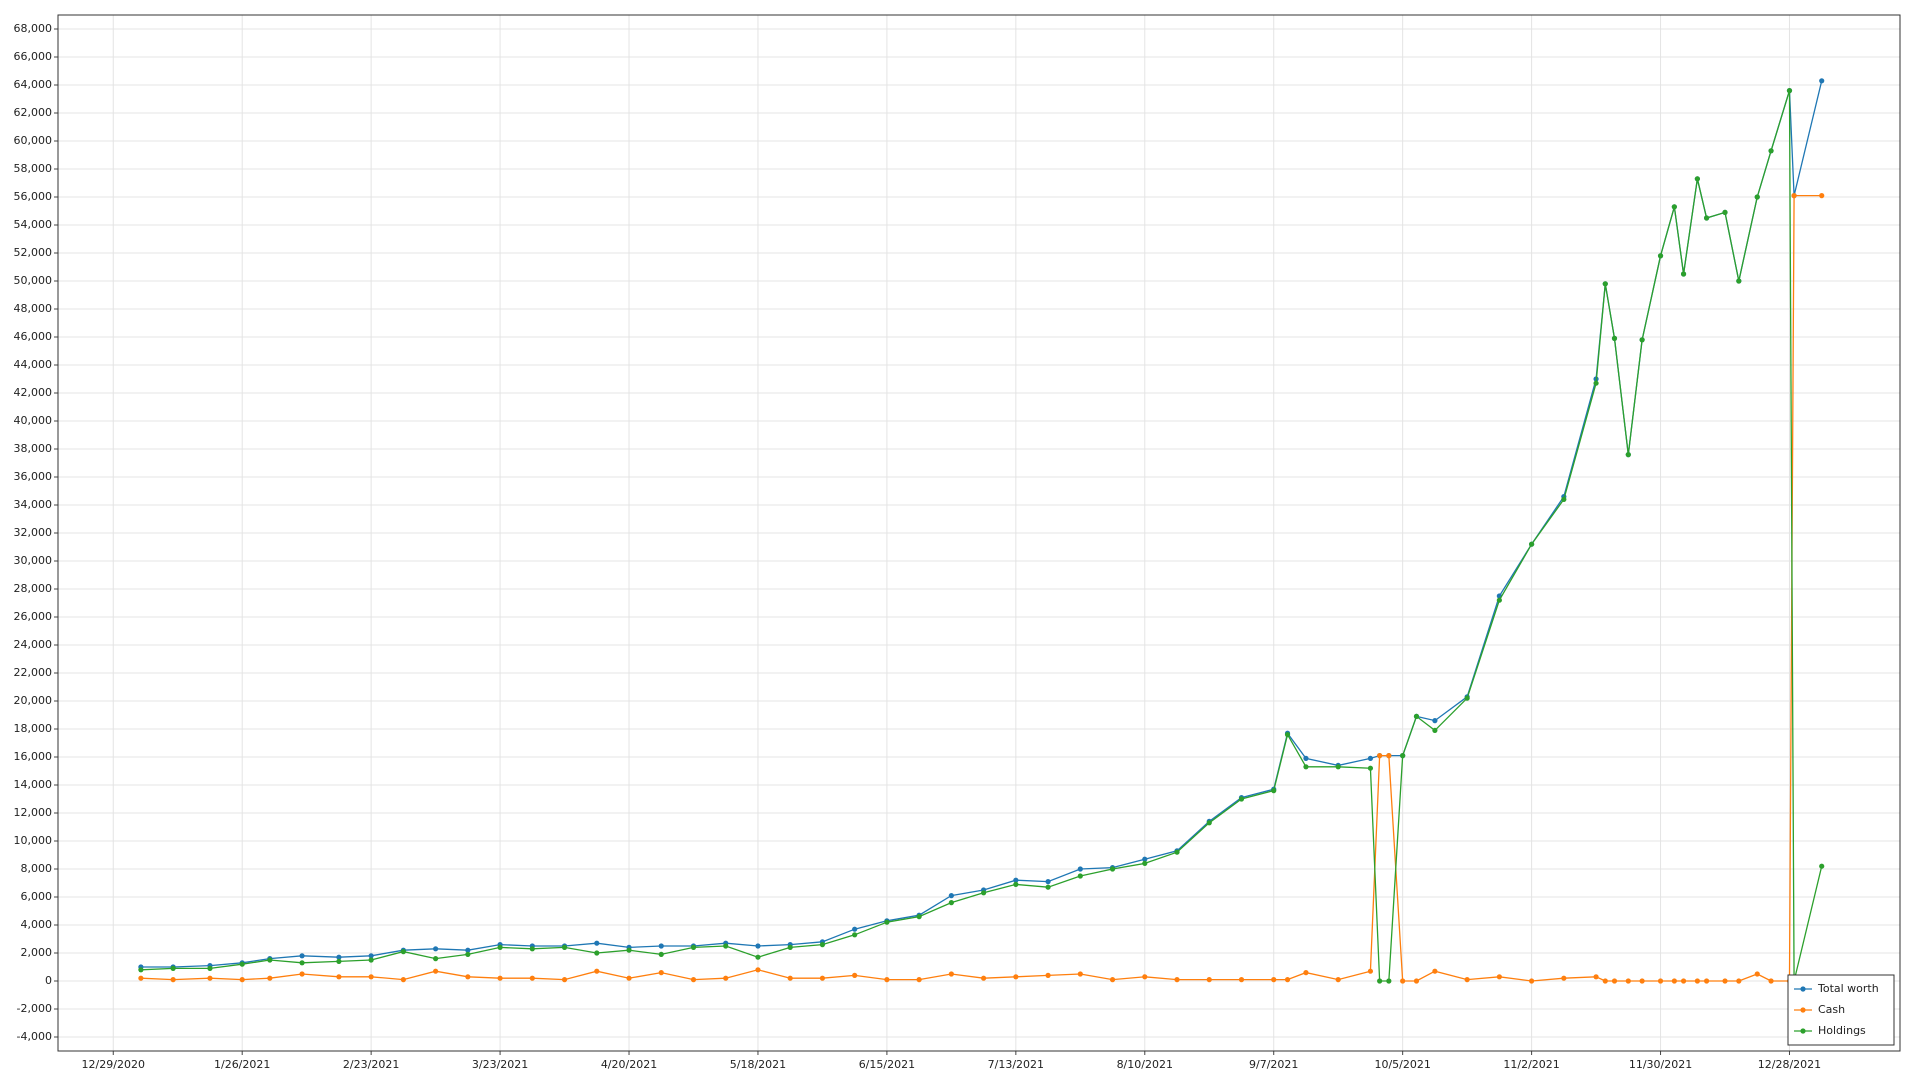 This screenshot has height=1080, width=1920. I want to click on x-tick-label: 10/5/2021, so click(1402, 1064).